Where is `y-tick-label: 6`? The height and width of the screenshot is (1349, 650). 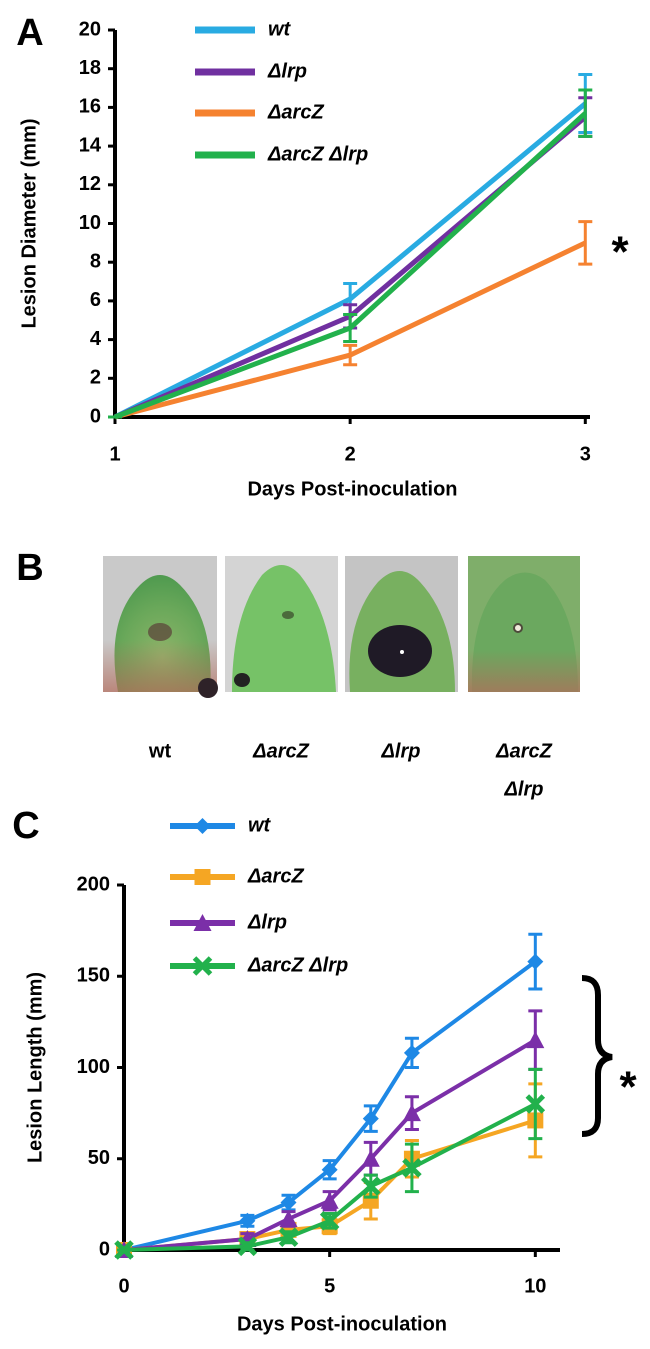 y-tick-label: 6 is located at coordinates (95, 300).